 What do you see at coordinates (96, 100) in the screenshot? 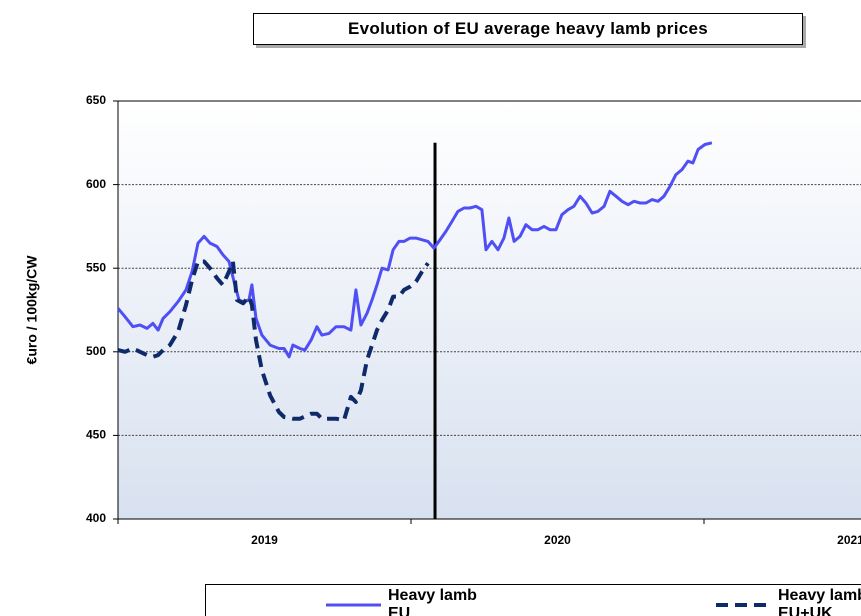
I see `y-tick-label: 650` at bounding box center [96, 100].